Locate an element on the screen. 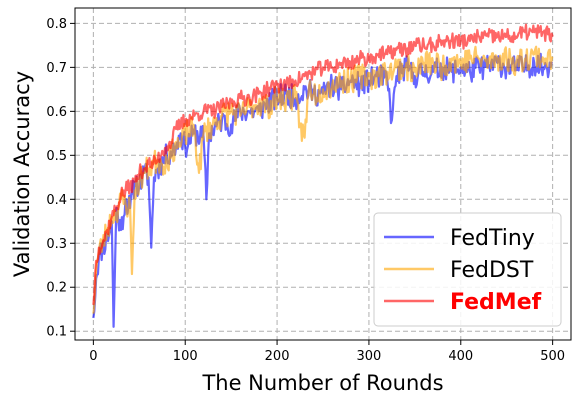  x-tick-label: 0 is located at coordinates (93, 356).